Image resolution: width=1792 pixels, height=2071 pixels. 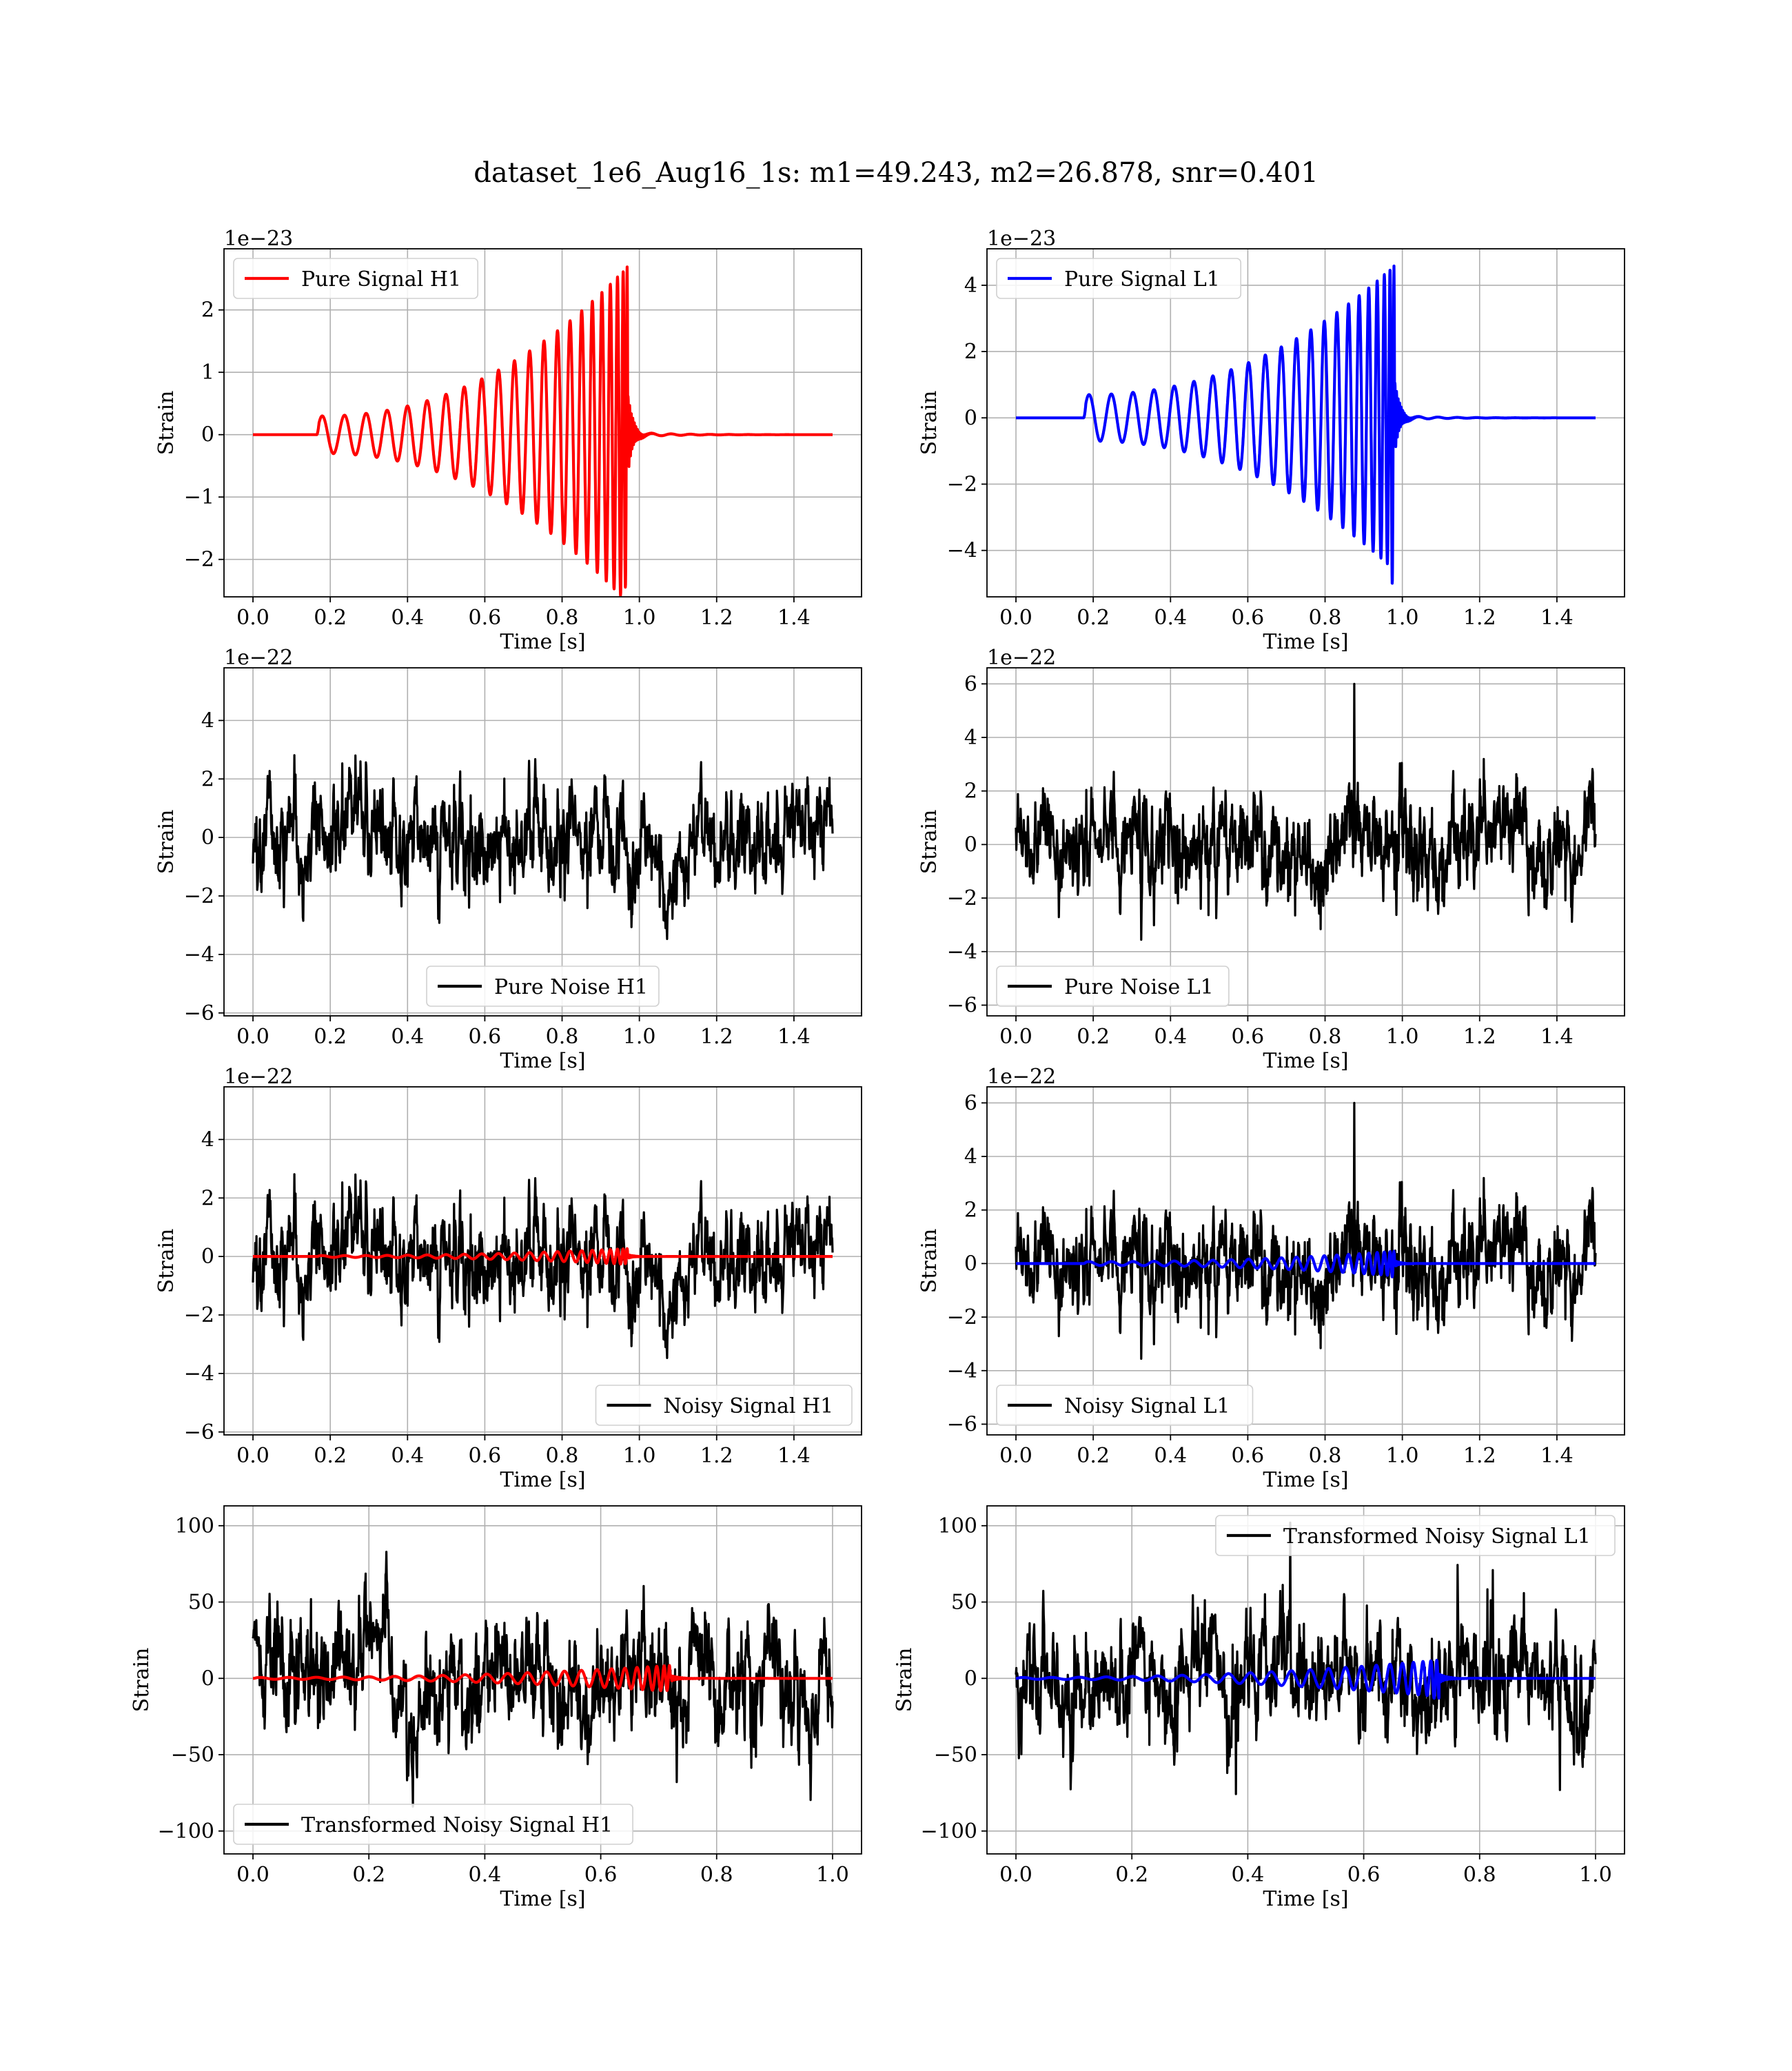 I want to click on legend: Pure Signal L1, so click(x=1119, y=278).